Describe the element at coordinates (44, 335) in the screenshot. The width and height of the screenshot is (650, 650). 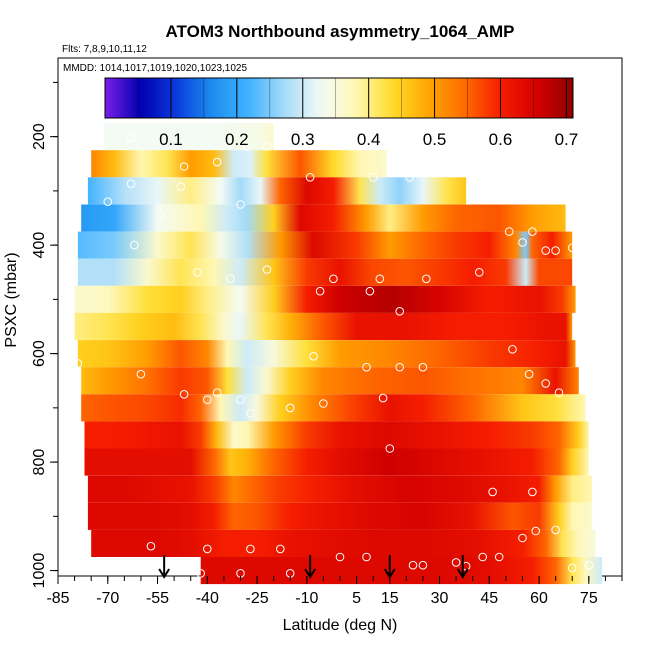
I see `y-axis: 200 400 600 800 1000` at that location.